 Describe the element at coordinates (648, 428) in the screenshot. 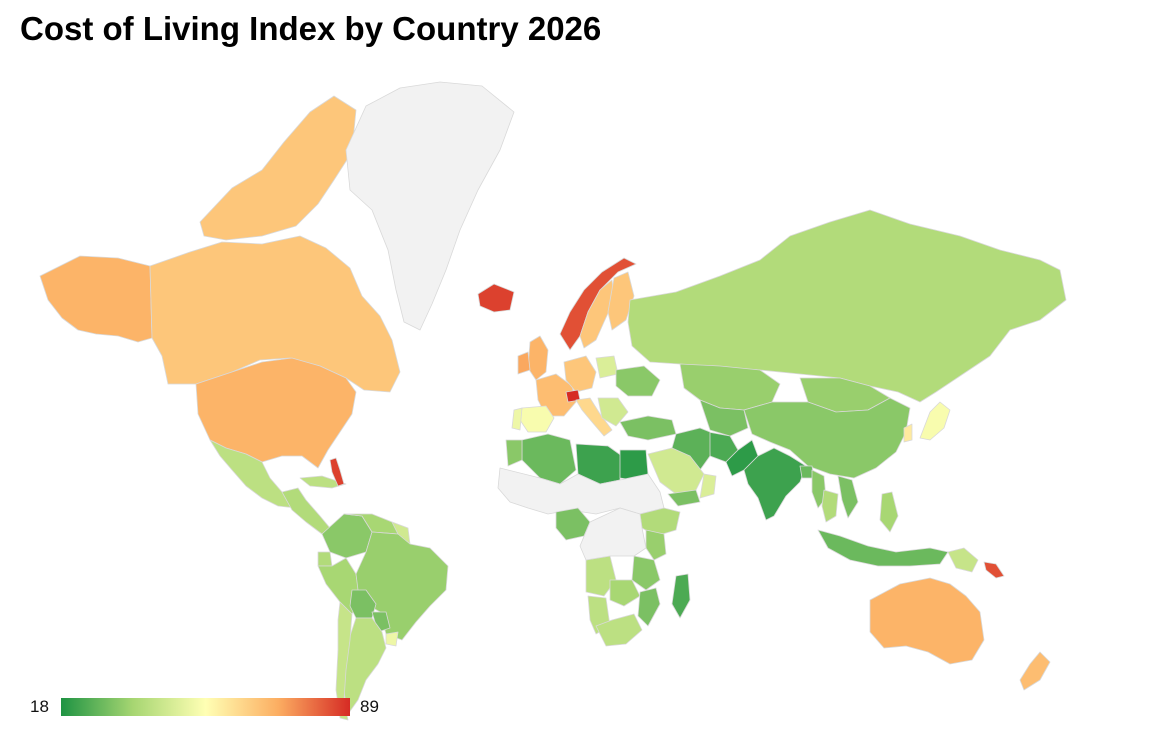

I see `country-turkey: Turkey: 30` at that location.